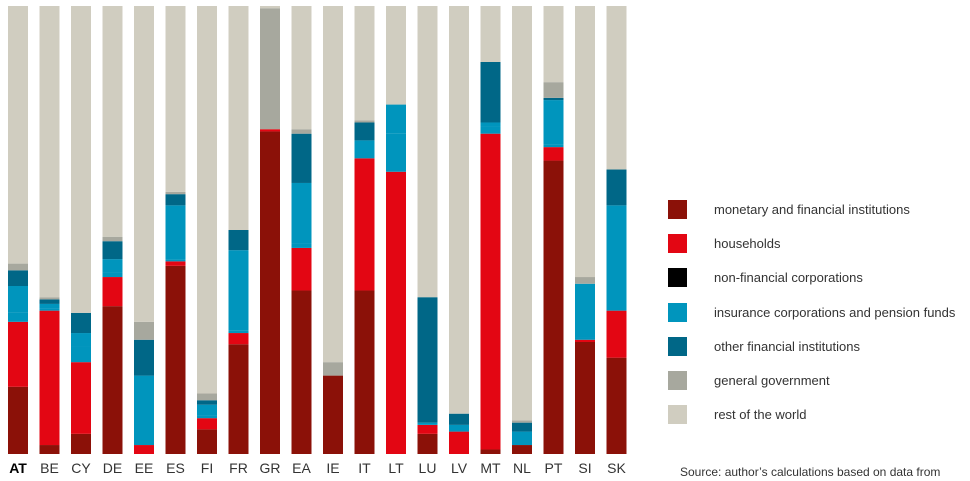 The width and height of the screenshot is (970, 481). Describe the element at coordinates (144, 468) in the screenshot. I see `x-tick-label-ee: EE` at that location.